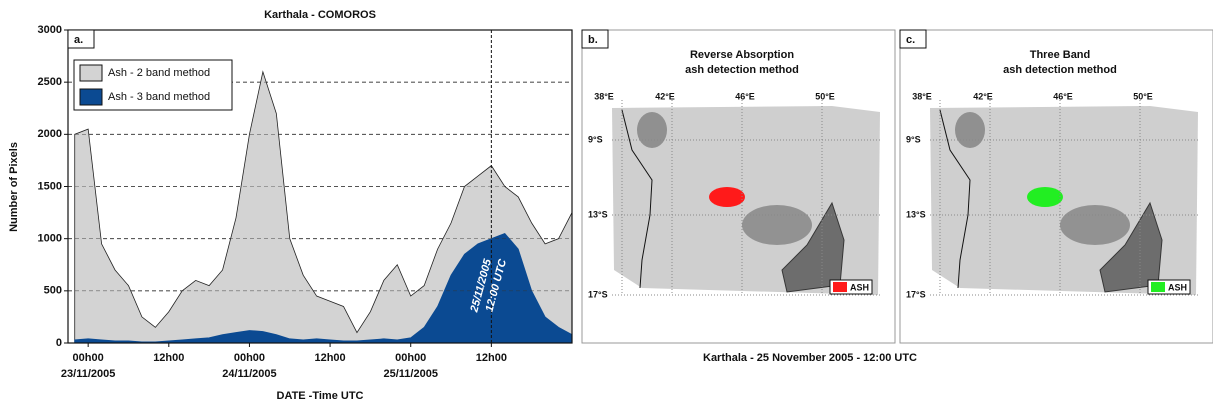  I want to click on y-tick-label: 0, so click(59, 343).